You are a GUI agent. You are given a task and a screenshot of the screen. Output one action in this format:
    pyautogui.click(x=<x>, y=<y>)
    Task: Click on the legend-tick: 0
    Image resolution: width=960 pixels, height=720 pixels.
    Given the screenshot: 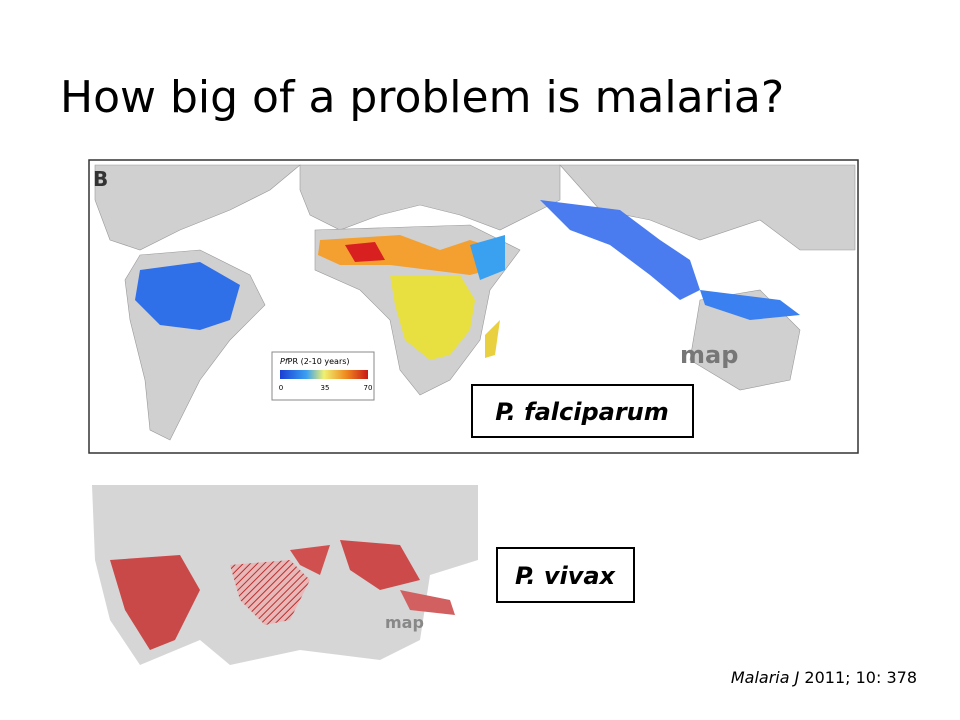 What is the action you would take?
    pyautogui.click(x=281, y=388)
    